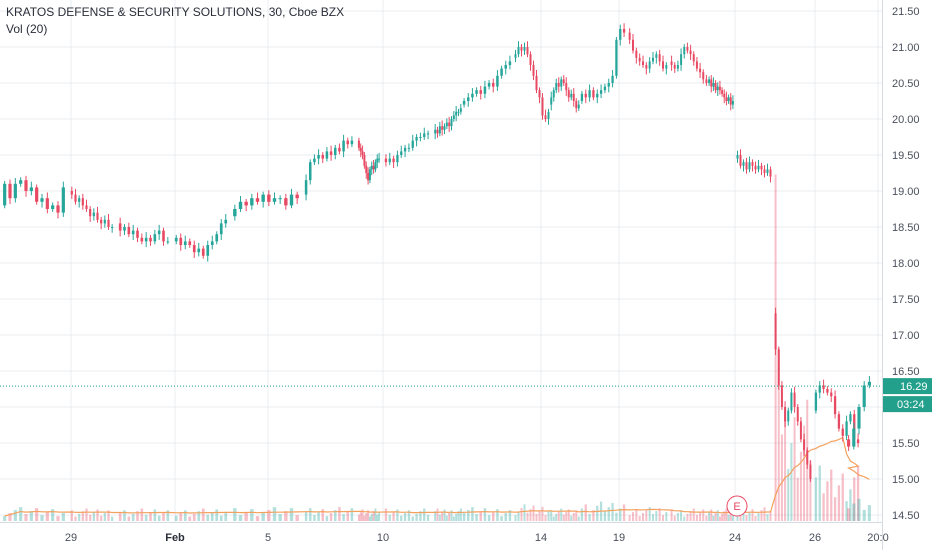 Image resolution: width=932 pixels, height=550 pixels. What do you see at coordinates (619, 538) in the screenshot?
I see `x-tick-label: 19` at bounding box center [619, 538].